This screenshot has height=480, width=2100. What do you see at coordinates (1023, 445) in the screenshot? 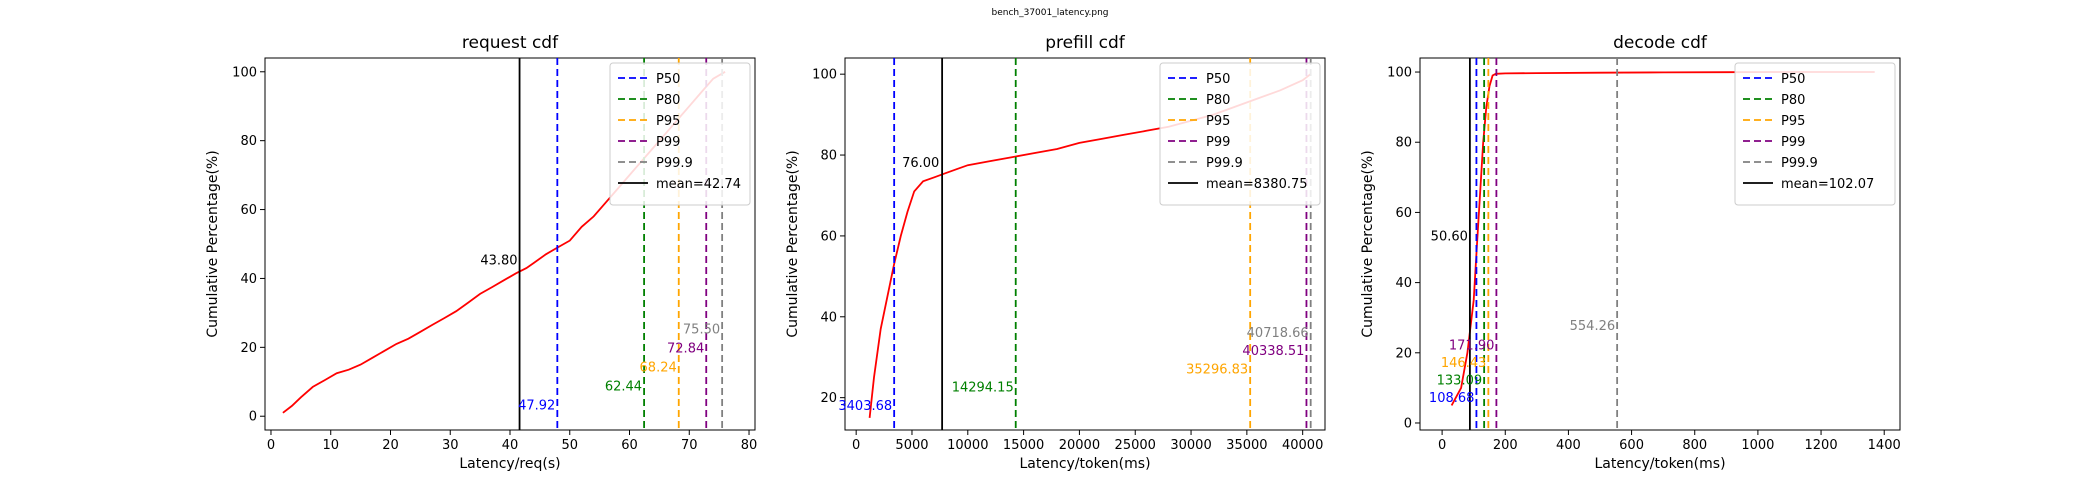
I see `x-tick-label: 15000` at bounding box center [1023, 445].